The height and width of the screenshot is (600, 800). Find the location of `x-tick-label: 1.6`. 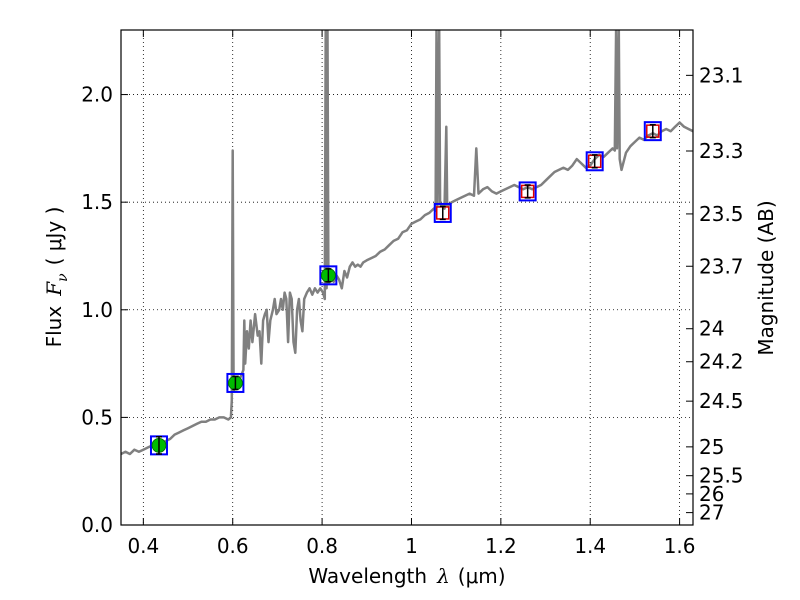

x-tick-label: 1.6 is located at coordinates (680, 546).